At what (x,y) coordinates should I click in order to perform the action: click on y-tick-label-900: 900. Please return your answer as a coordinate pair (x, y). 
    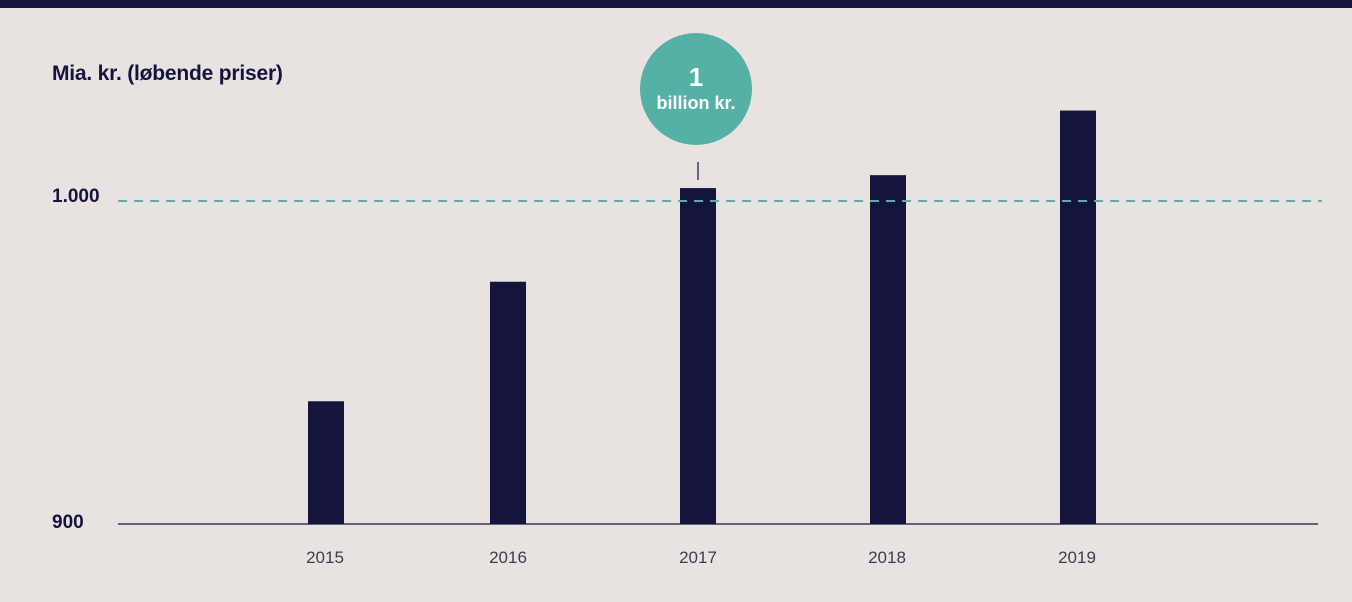
    Looking at the image, I should click on (68, 522).